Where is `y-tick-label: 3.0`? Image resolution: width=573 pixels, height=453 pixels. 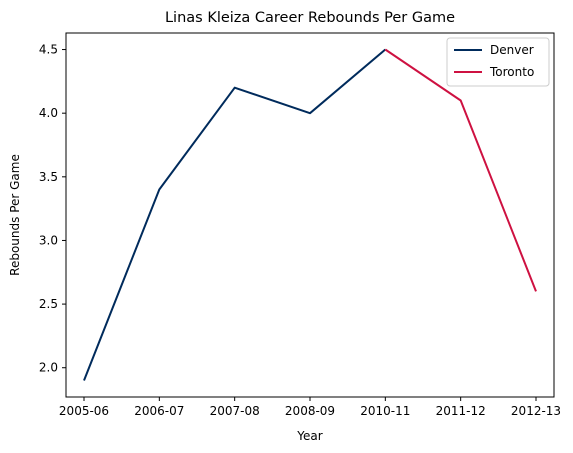 y-tick-label: 3.0 is located at coordinates (48, 240).